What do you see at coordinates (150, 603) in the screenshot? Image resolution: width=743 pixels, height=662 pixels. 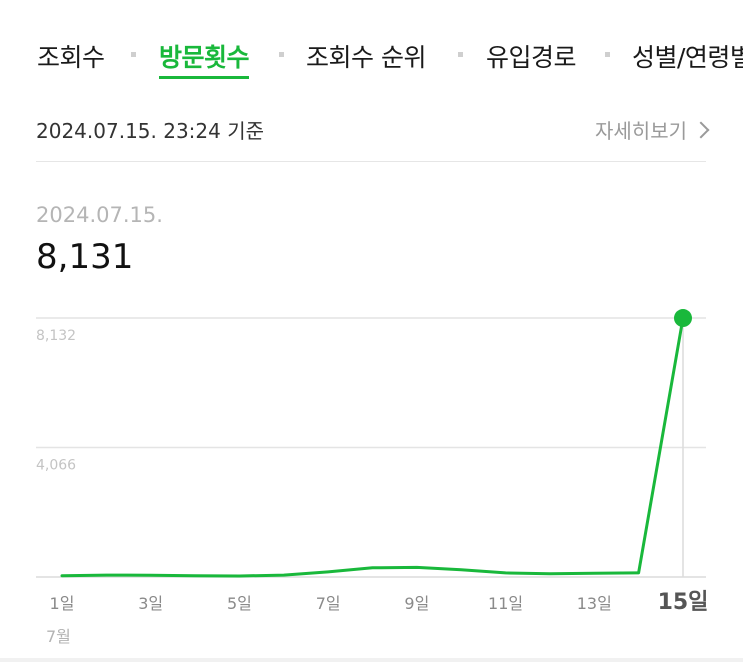 I see `x-tick-label: 3일` at bounding box center [150, 603].